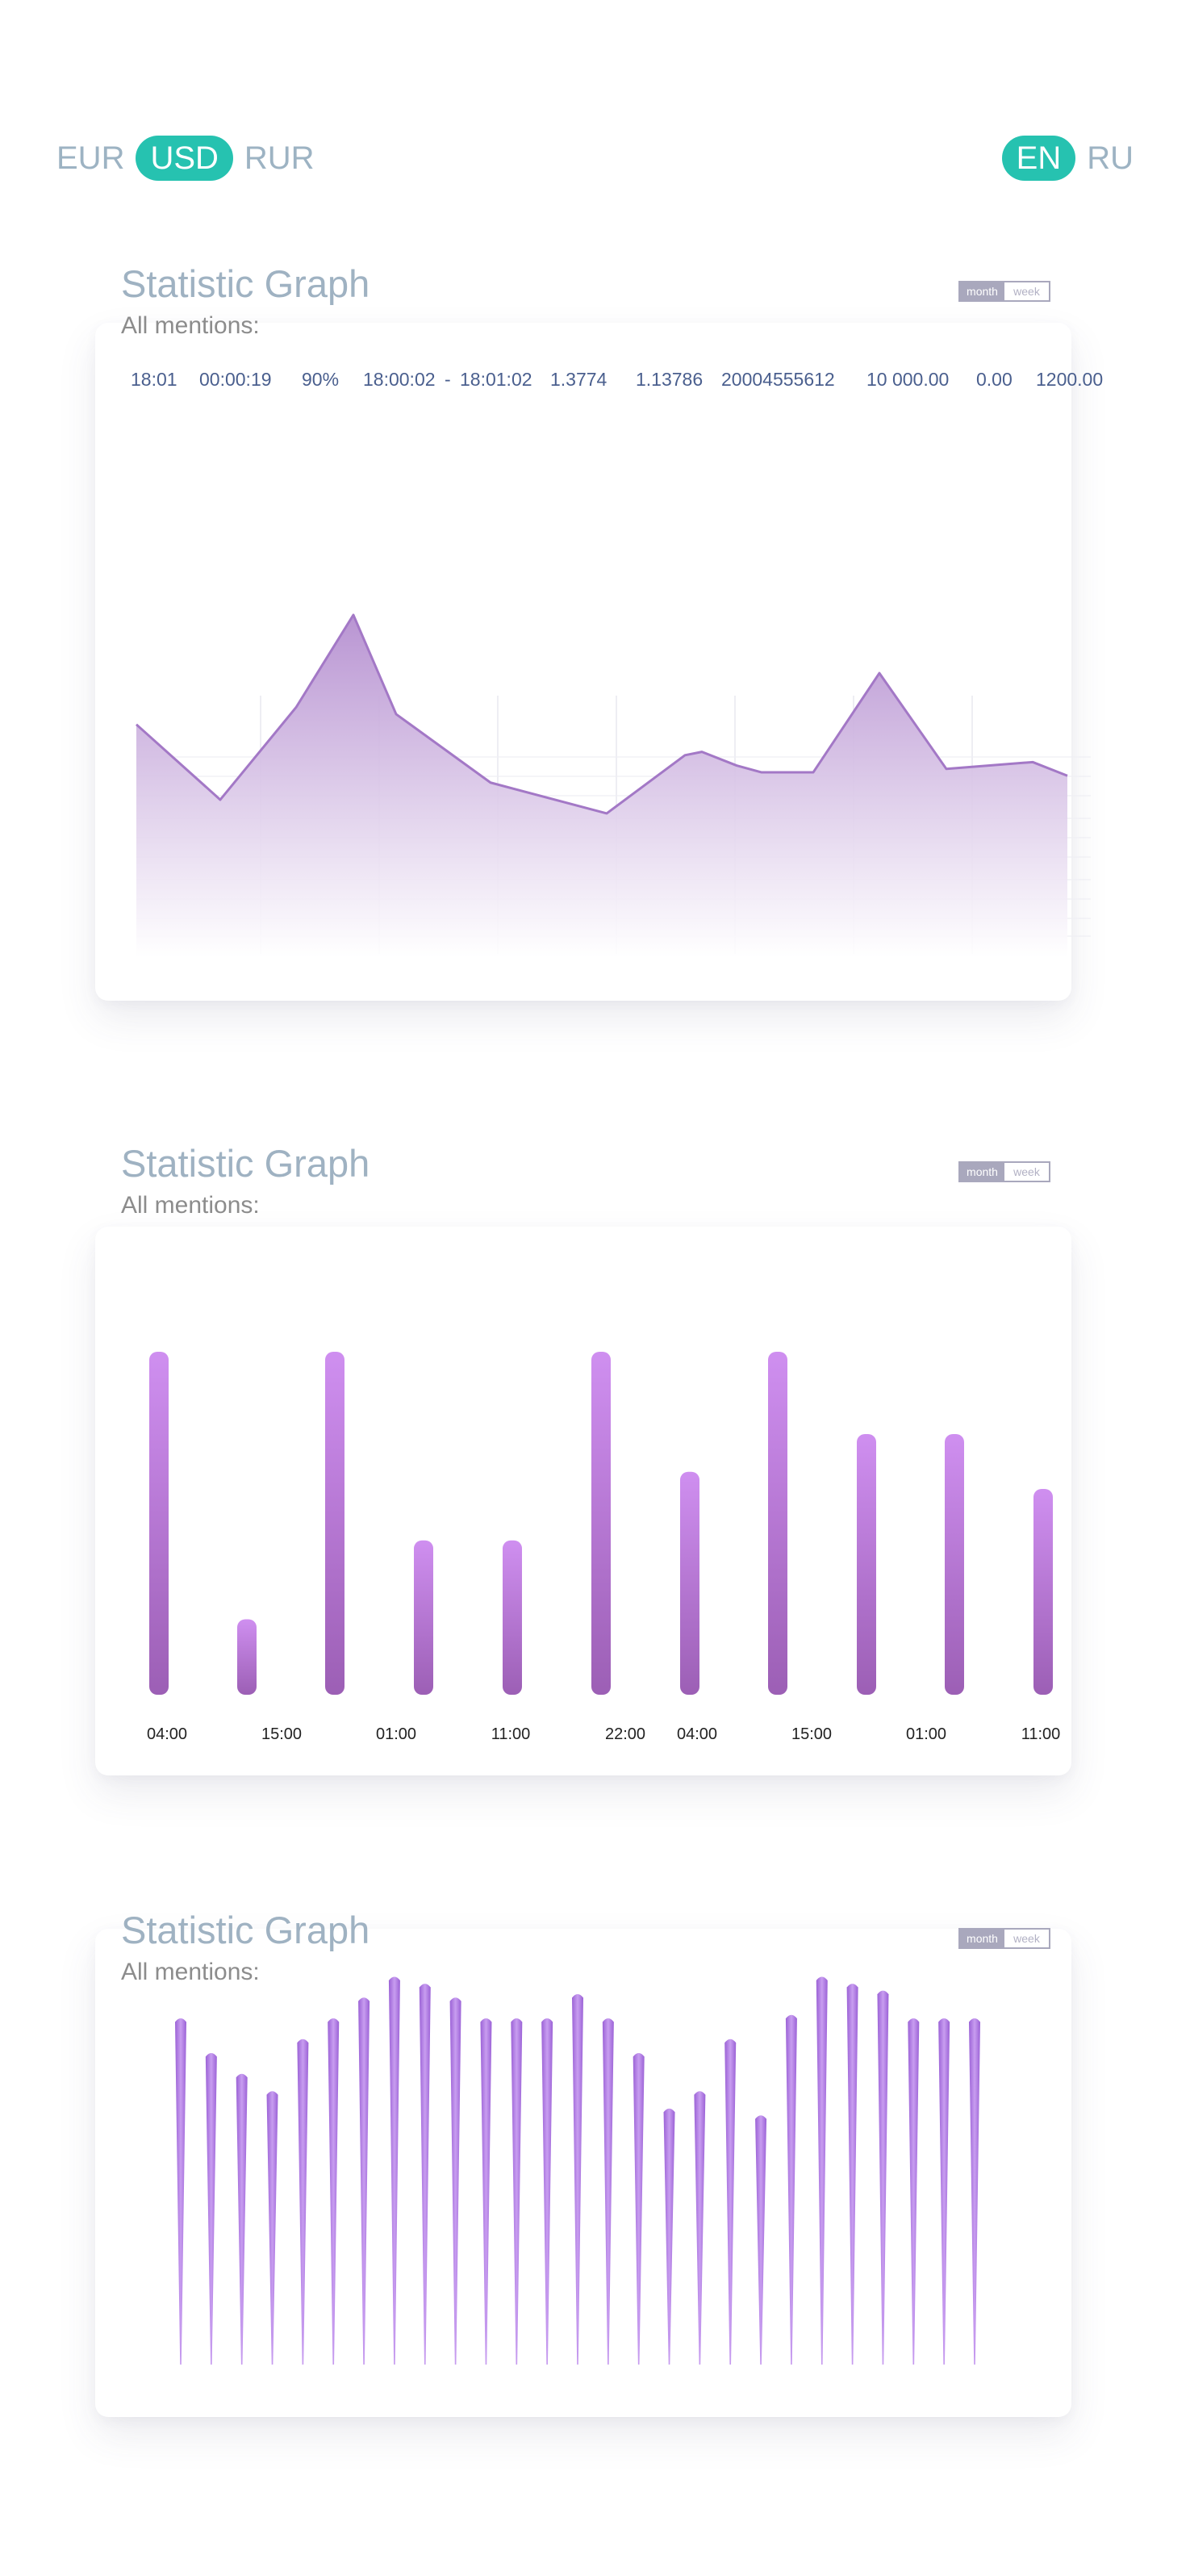 This screenshot has width=1190, height=2576. Describe the element at coordinates (670, 379) in the screenshot. I see `stat-value: 1.13786` at that location.